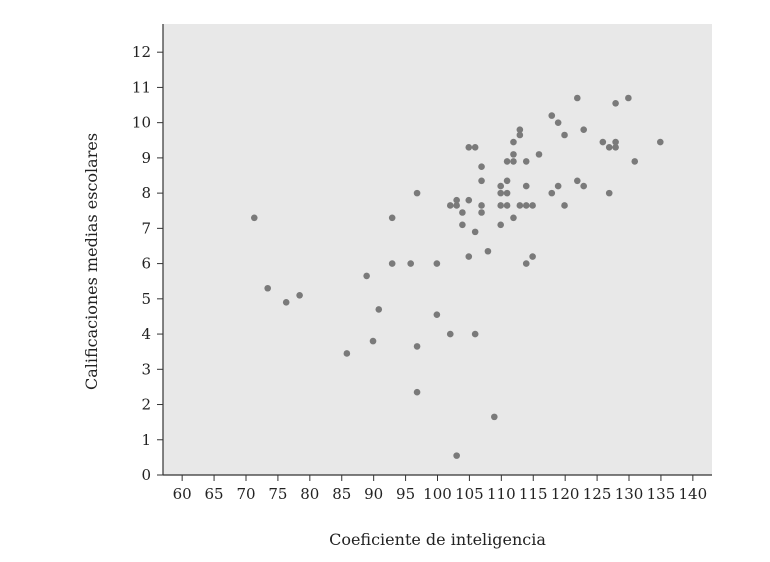  Describe the element at coordinates (405, 494) in the screenshot. I see `x-tick-label: 95` at that location.